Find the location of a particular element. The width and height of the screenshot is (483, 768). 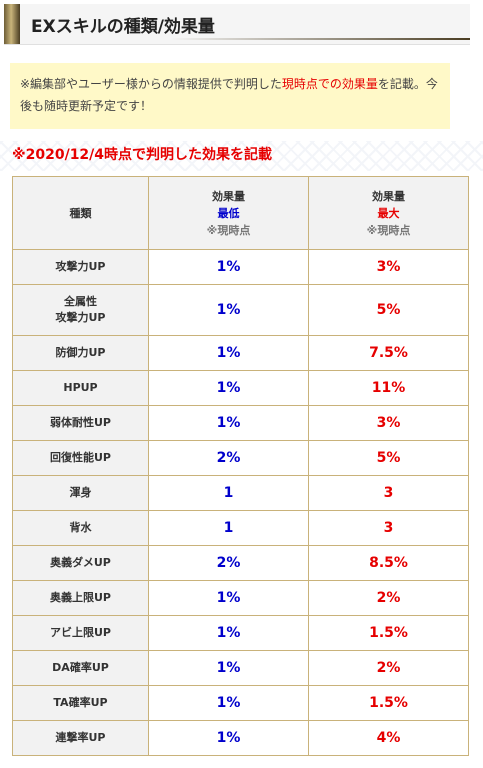

skill-name-cell: 奥義上限UP is located at coordinates (80, 598).